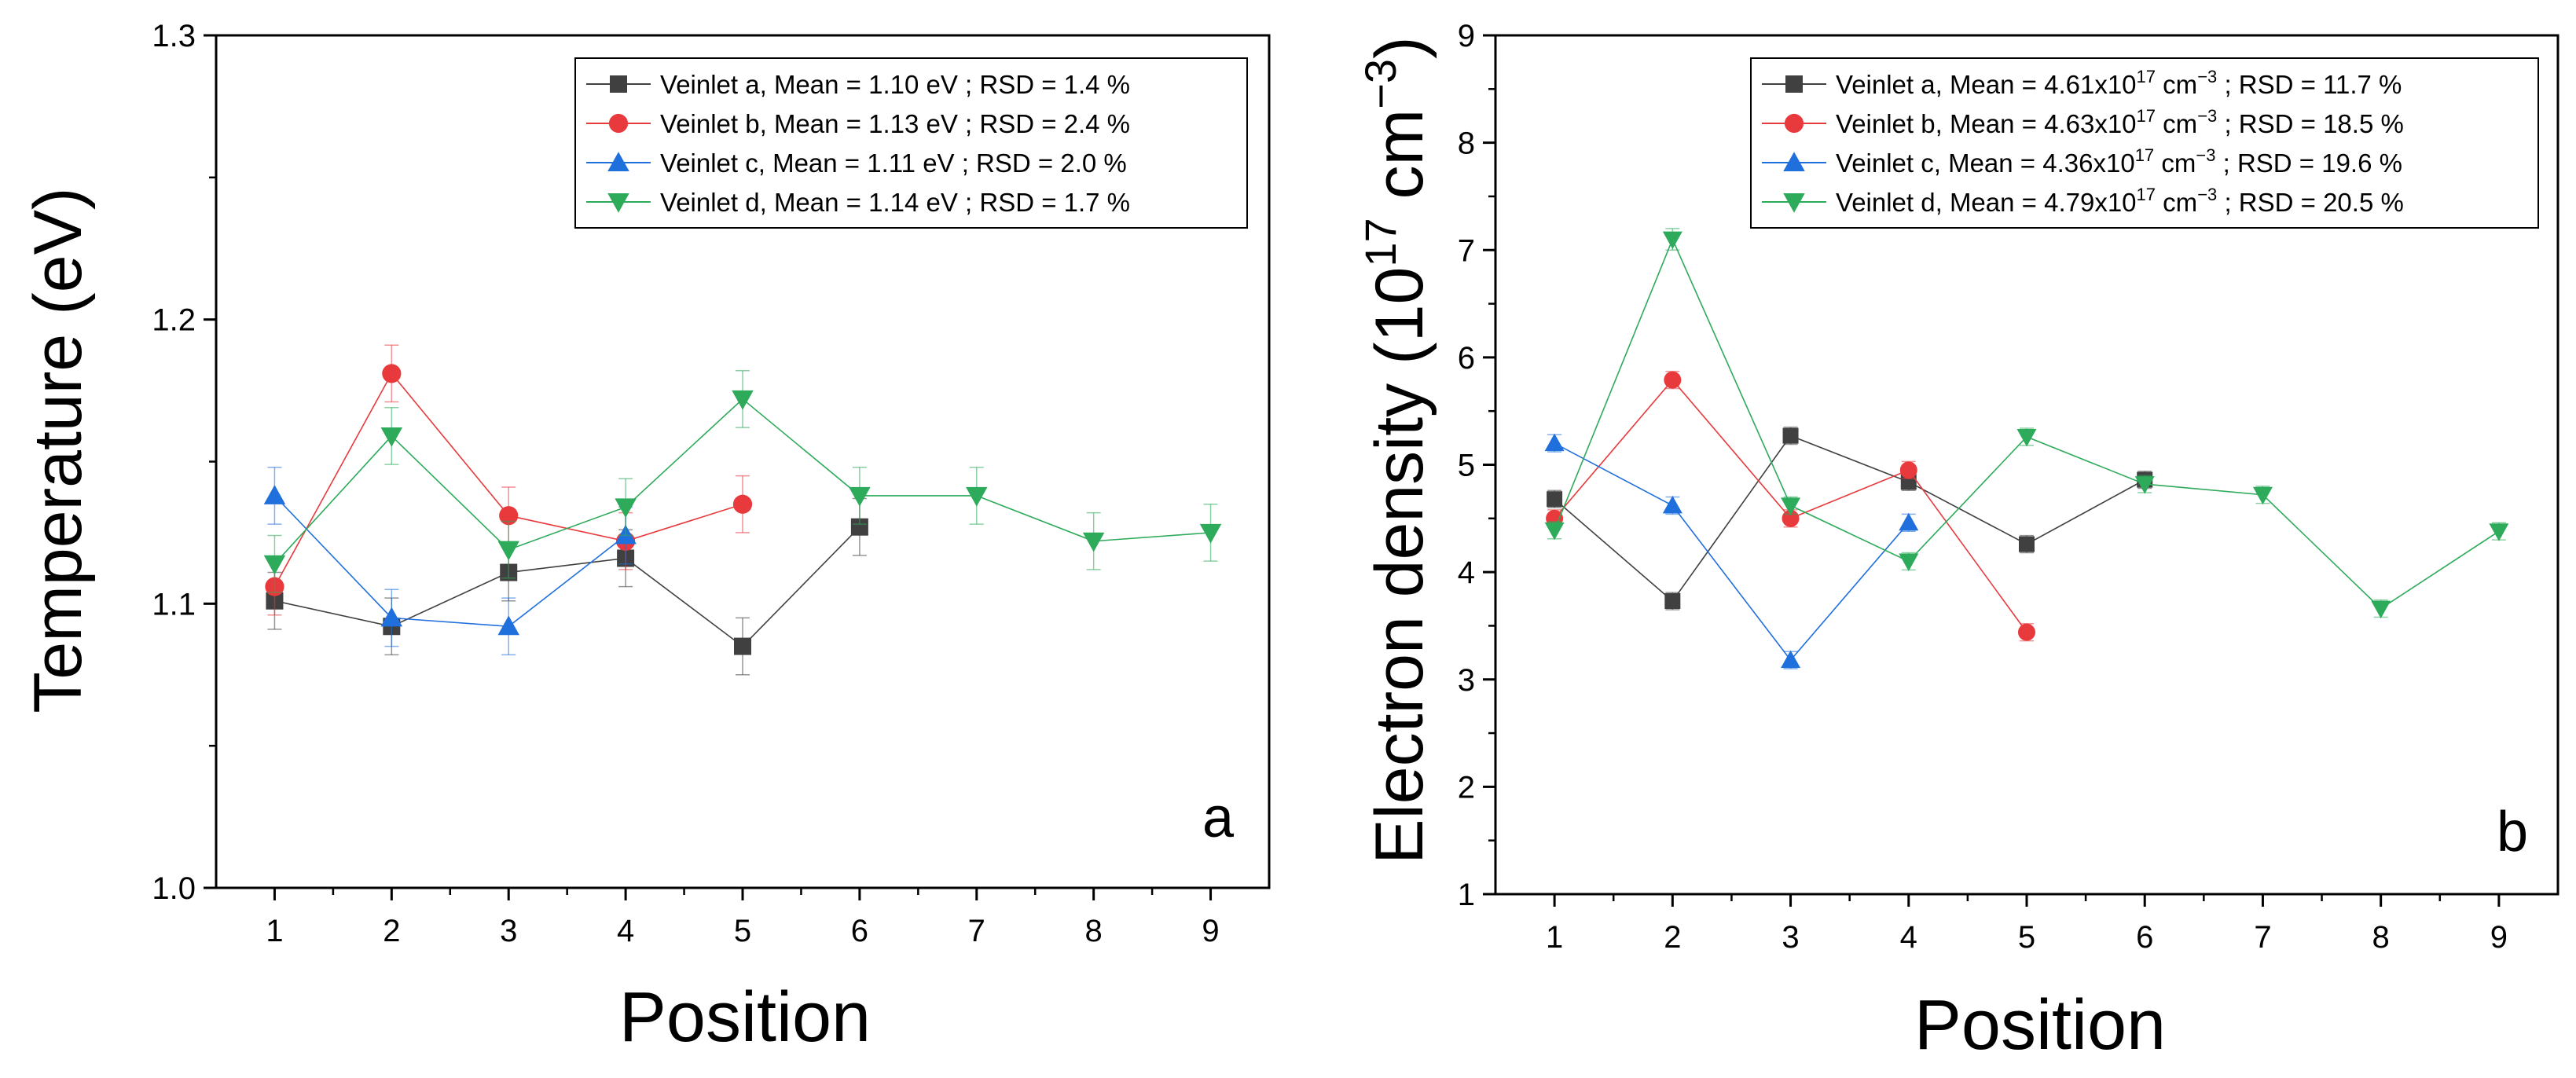  I want to click on panel-a-tag: a, so click(1218, 817).